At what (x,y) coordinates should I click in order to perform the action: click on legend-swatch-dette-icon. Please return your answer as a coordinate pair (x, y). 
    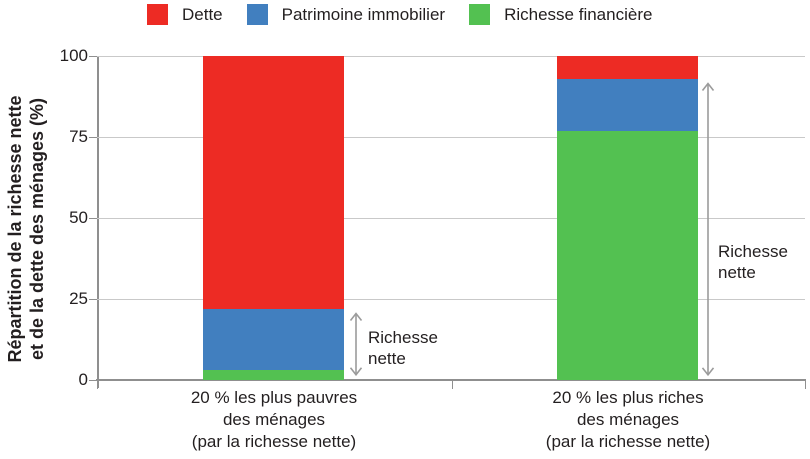
    Looking at the image, I should click on (157, 14).